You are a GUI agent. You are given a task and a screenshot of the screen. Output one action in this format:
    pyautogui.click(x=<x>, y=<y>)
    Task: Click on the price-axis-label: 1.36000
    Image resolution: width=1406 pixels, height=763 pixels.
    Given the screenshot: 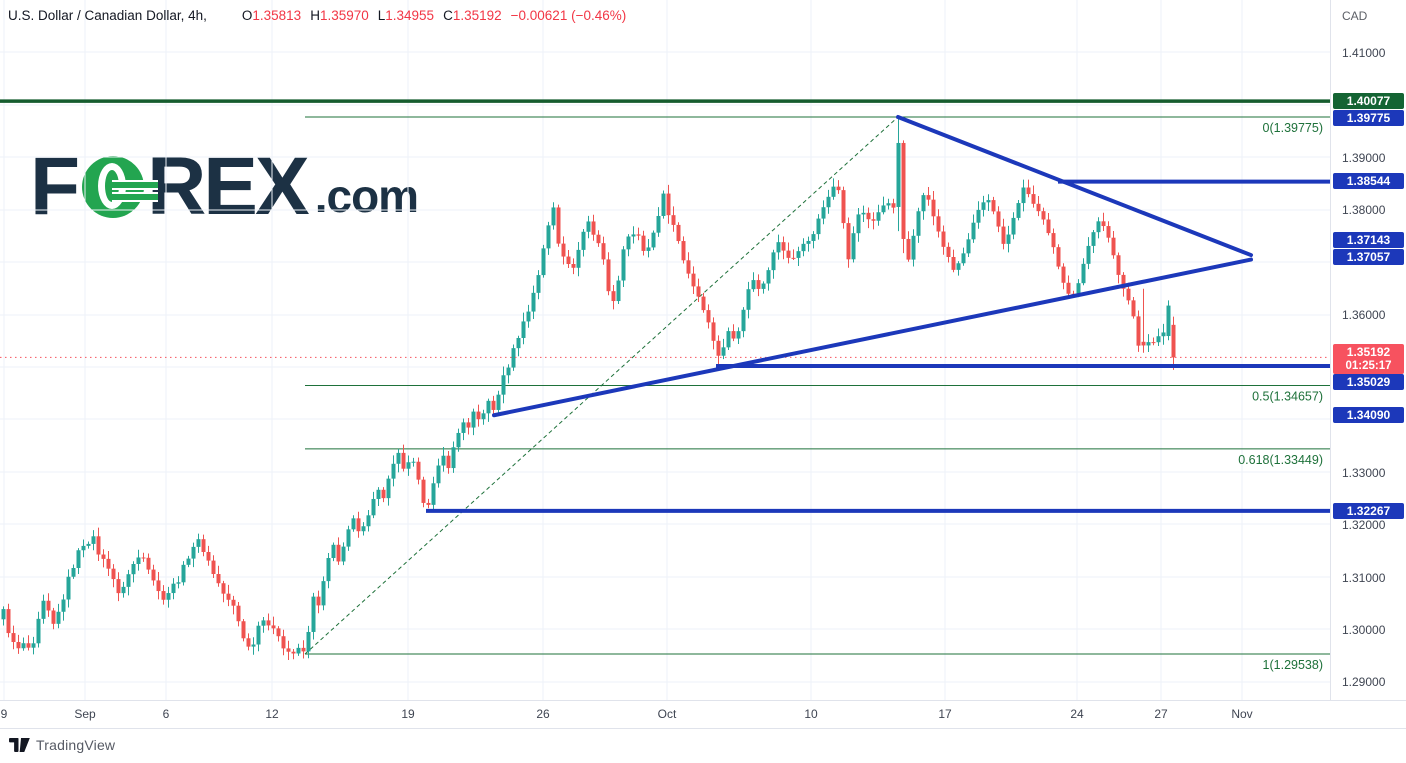 What is the action you would take?
    pyautogui.click(x=1364, y=315)
    